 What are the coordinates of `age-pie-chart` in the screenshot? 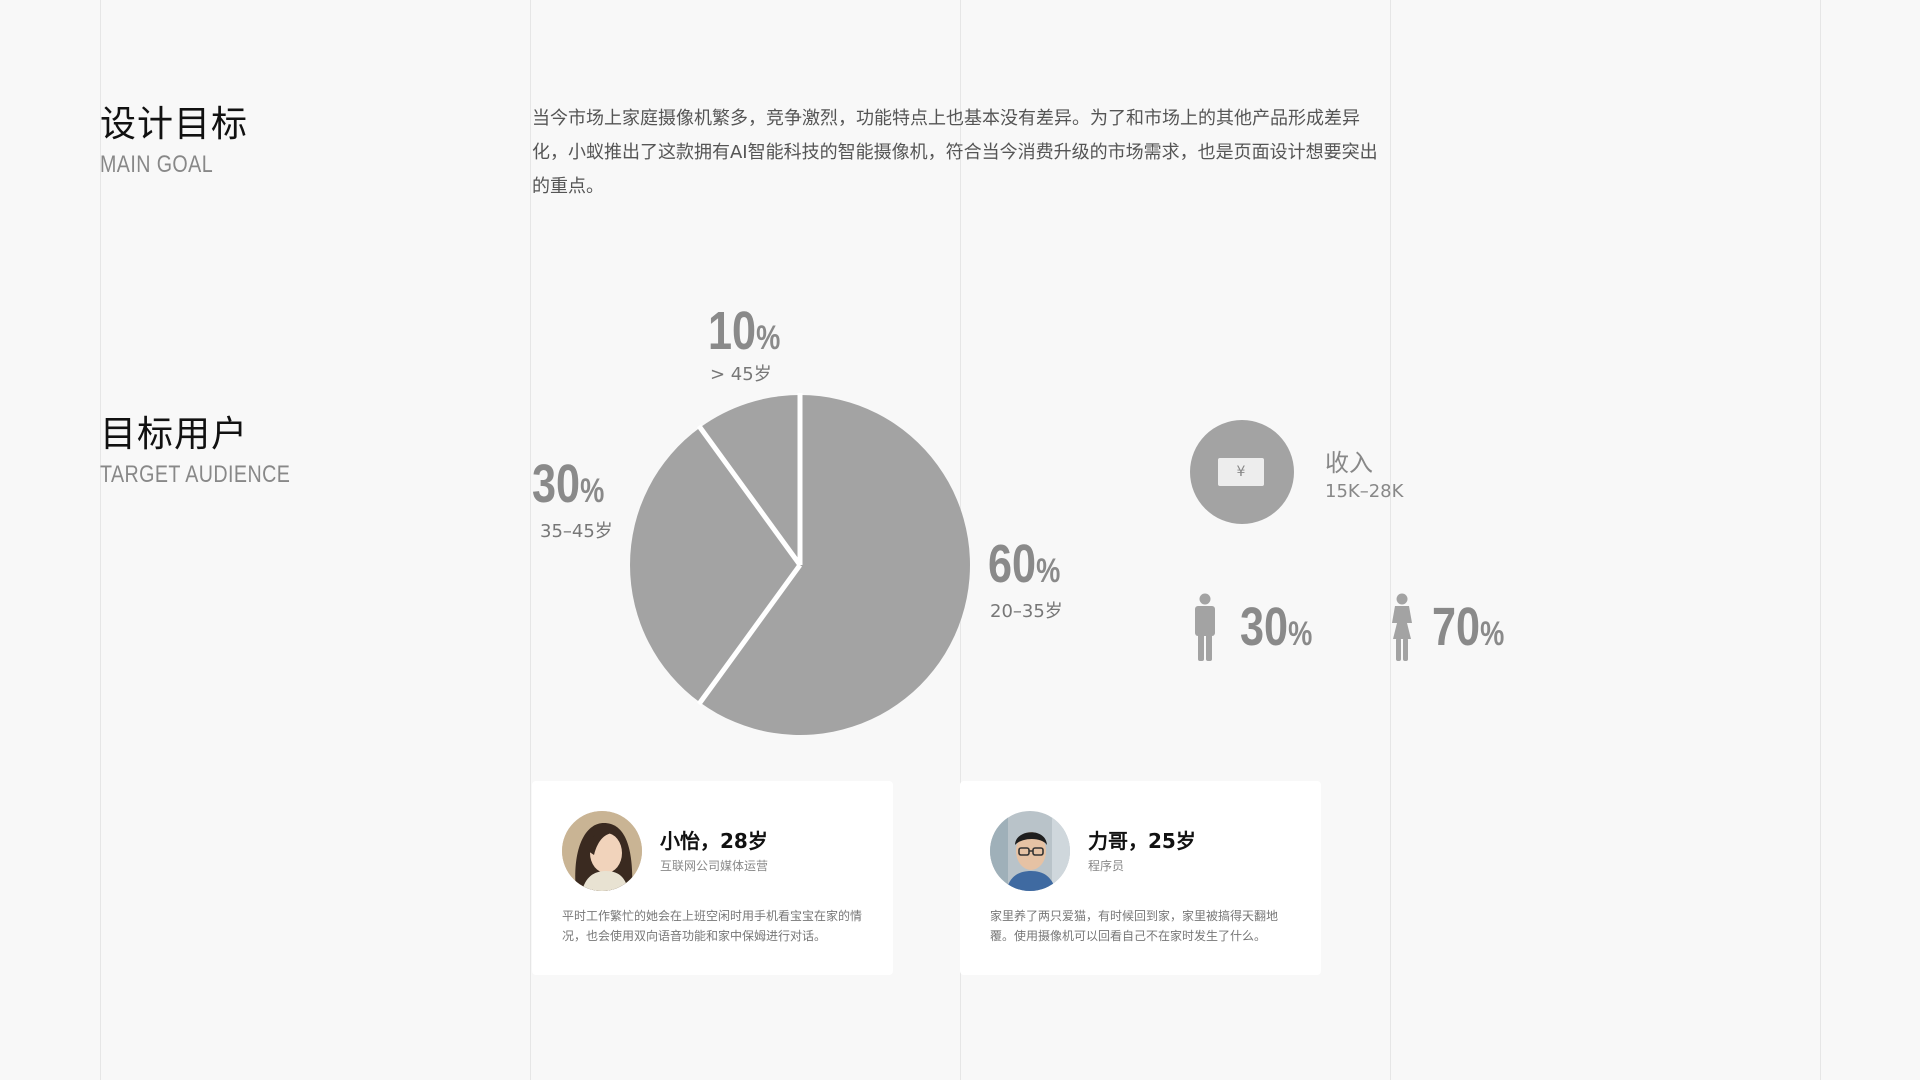 It's located at (800, 564).